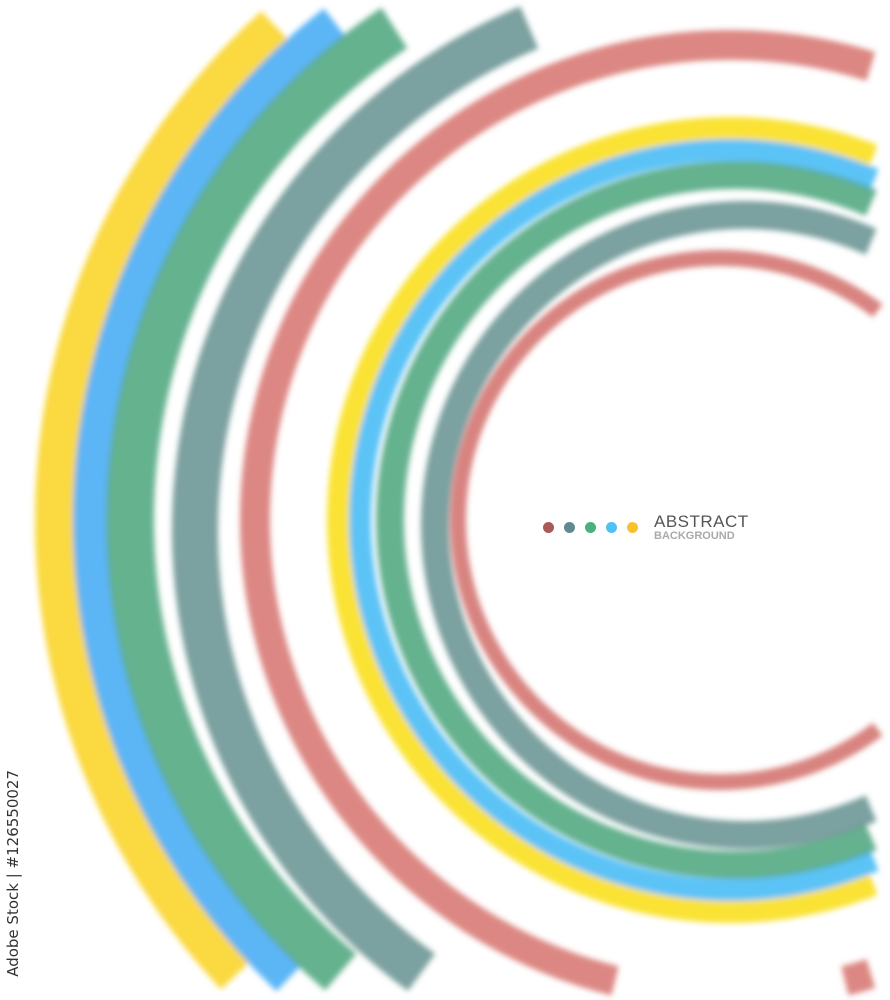  I want to click on color-dots, so click(590, 527).